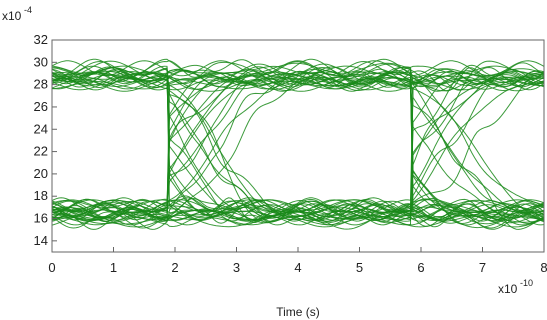  What do you see at coordinates (508, 289) in the screenshot?
I see `x-multiplier-base: x10` at bounding box center [508, 289].